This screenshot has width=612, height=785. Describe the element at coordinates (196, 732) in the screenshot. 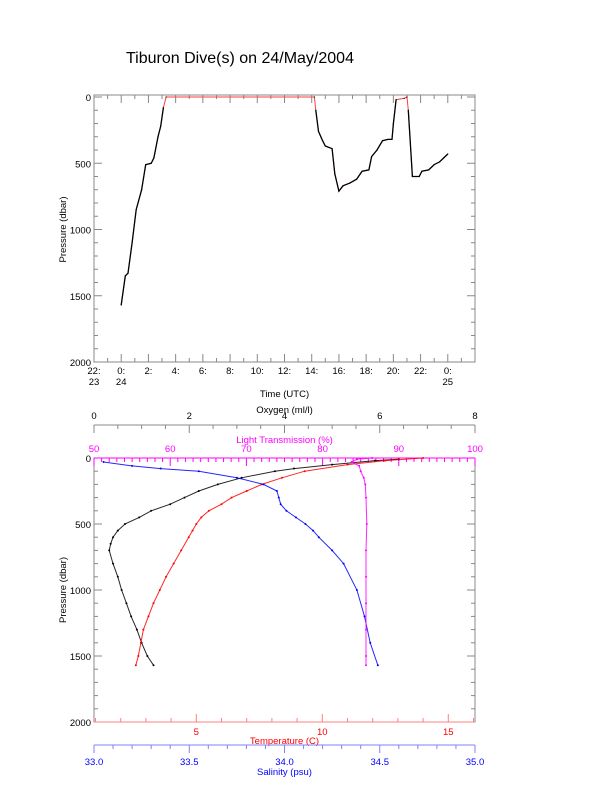

I see `temperature-tick-label: 5` at that location.